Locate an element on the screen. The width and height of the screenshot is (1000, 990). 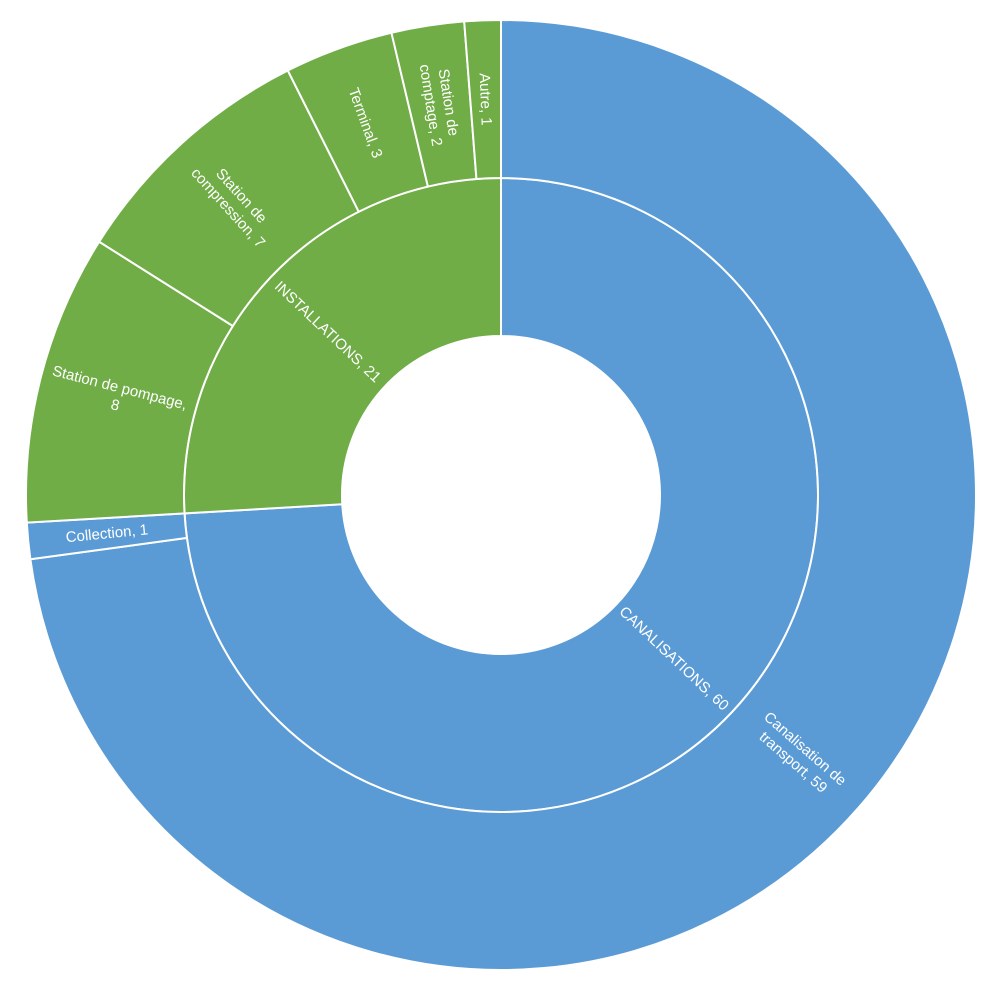
label-station-de-comptage: Station decomptage, 2 is located at coordinates (439, 103).